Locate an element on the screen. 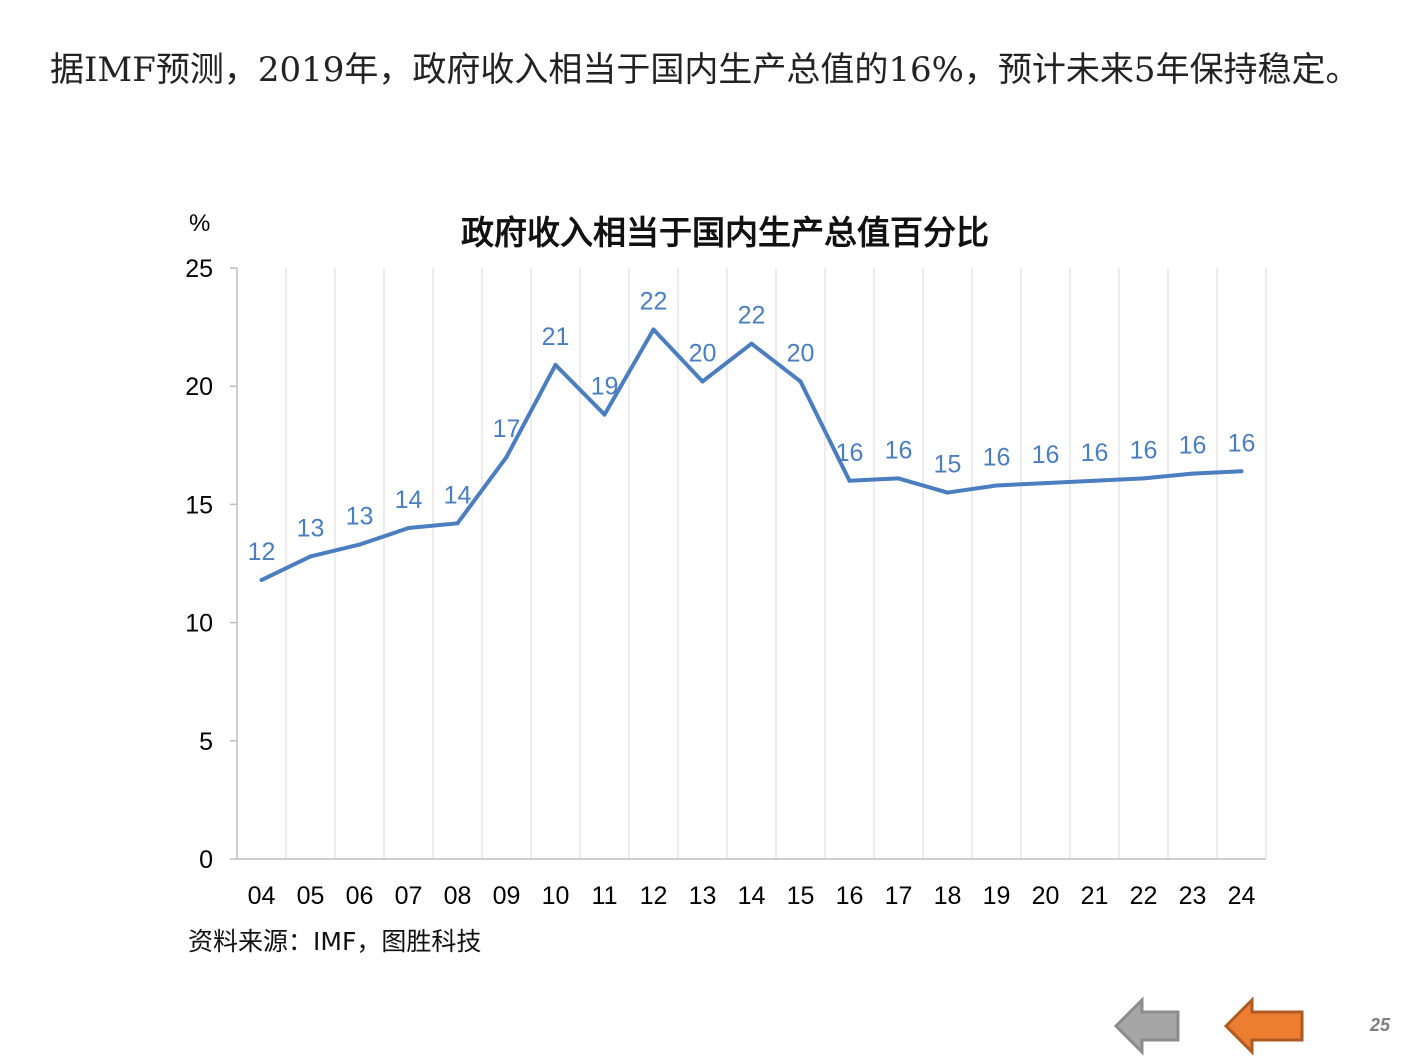 This screenshot has height=1058, width=1411. x-tick-label: 18 is located at coordinates (948, 896).